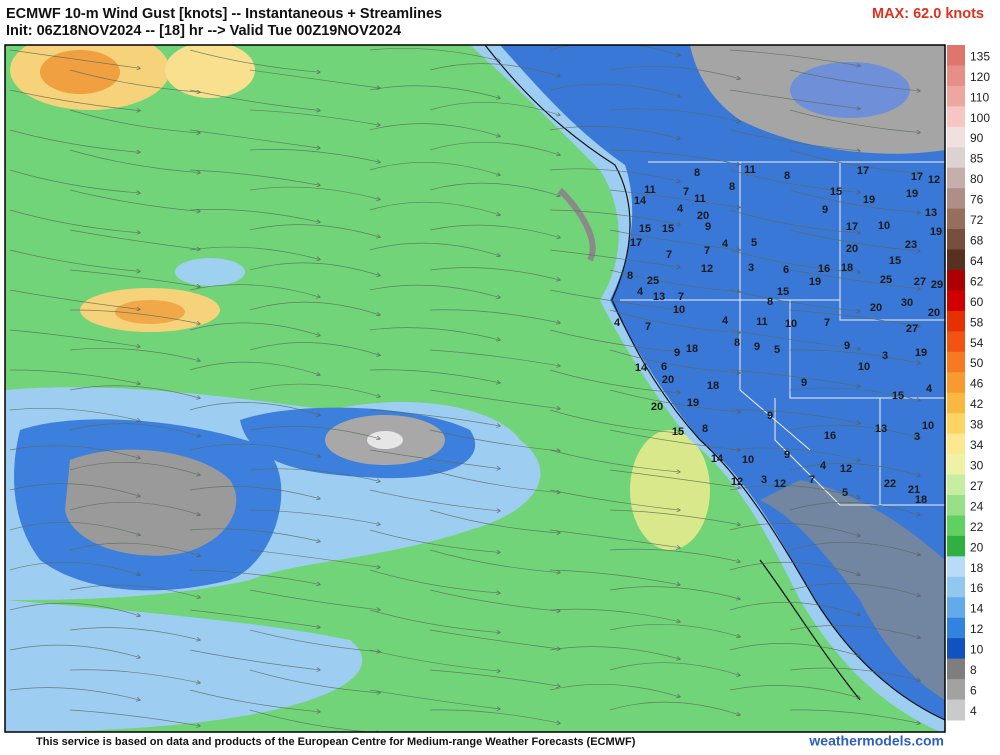 The image size is (1000, 755). Describe the element at coordinates (737, 343) in the screenshot. I see `station-label: 8` at that location.